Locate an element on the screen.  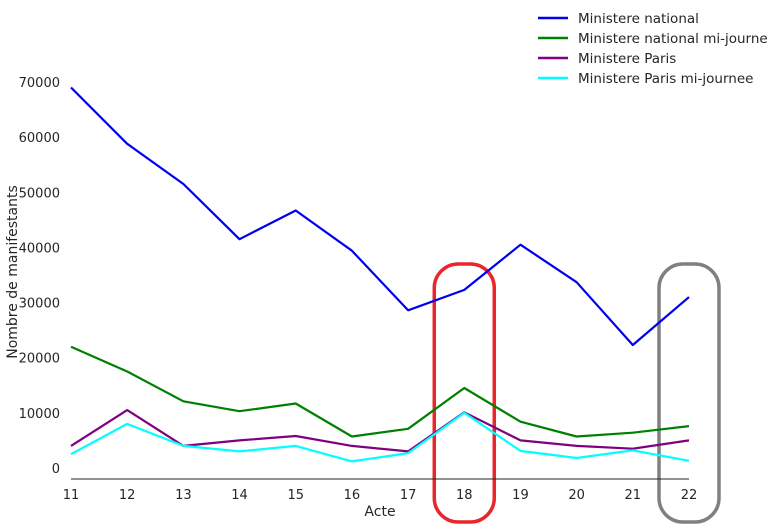
x-tick-label: 12 is located at coordinates (127, 495).